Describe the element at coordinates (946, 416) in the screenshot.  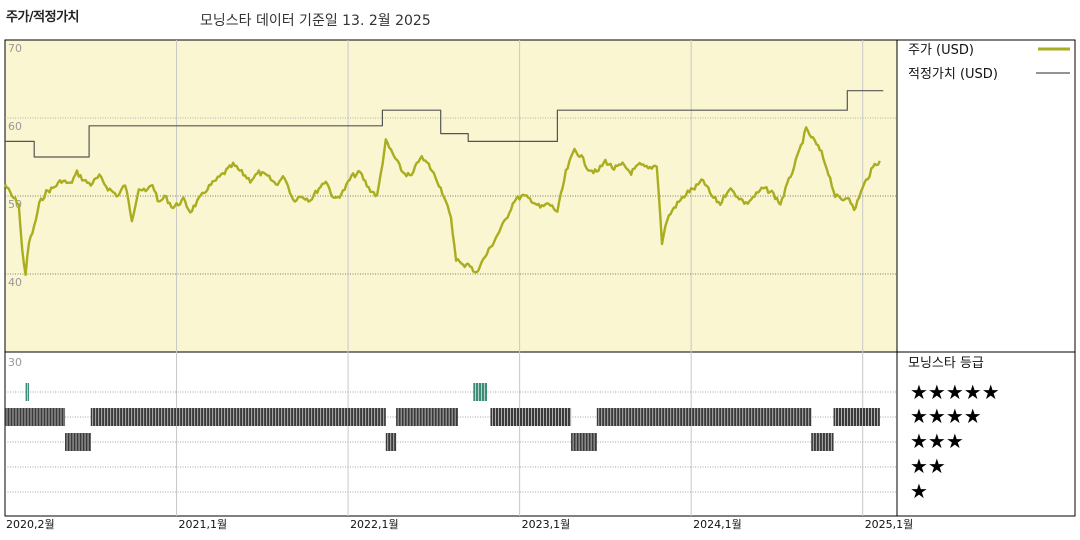
I see `rating-4-stars: ★★★★` at that location.